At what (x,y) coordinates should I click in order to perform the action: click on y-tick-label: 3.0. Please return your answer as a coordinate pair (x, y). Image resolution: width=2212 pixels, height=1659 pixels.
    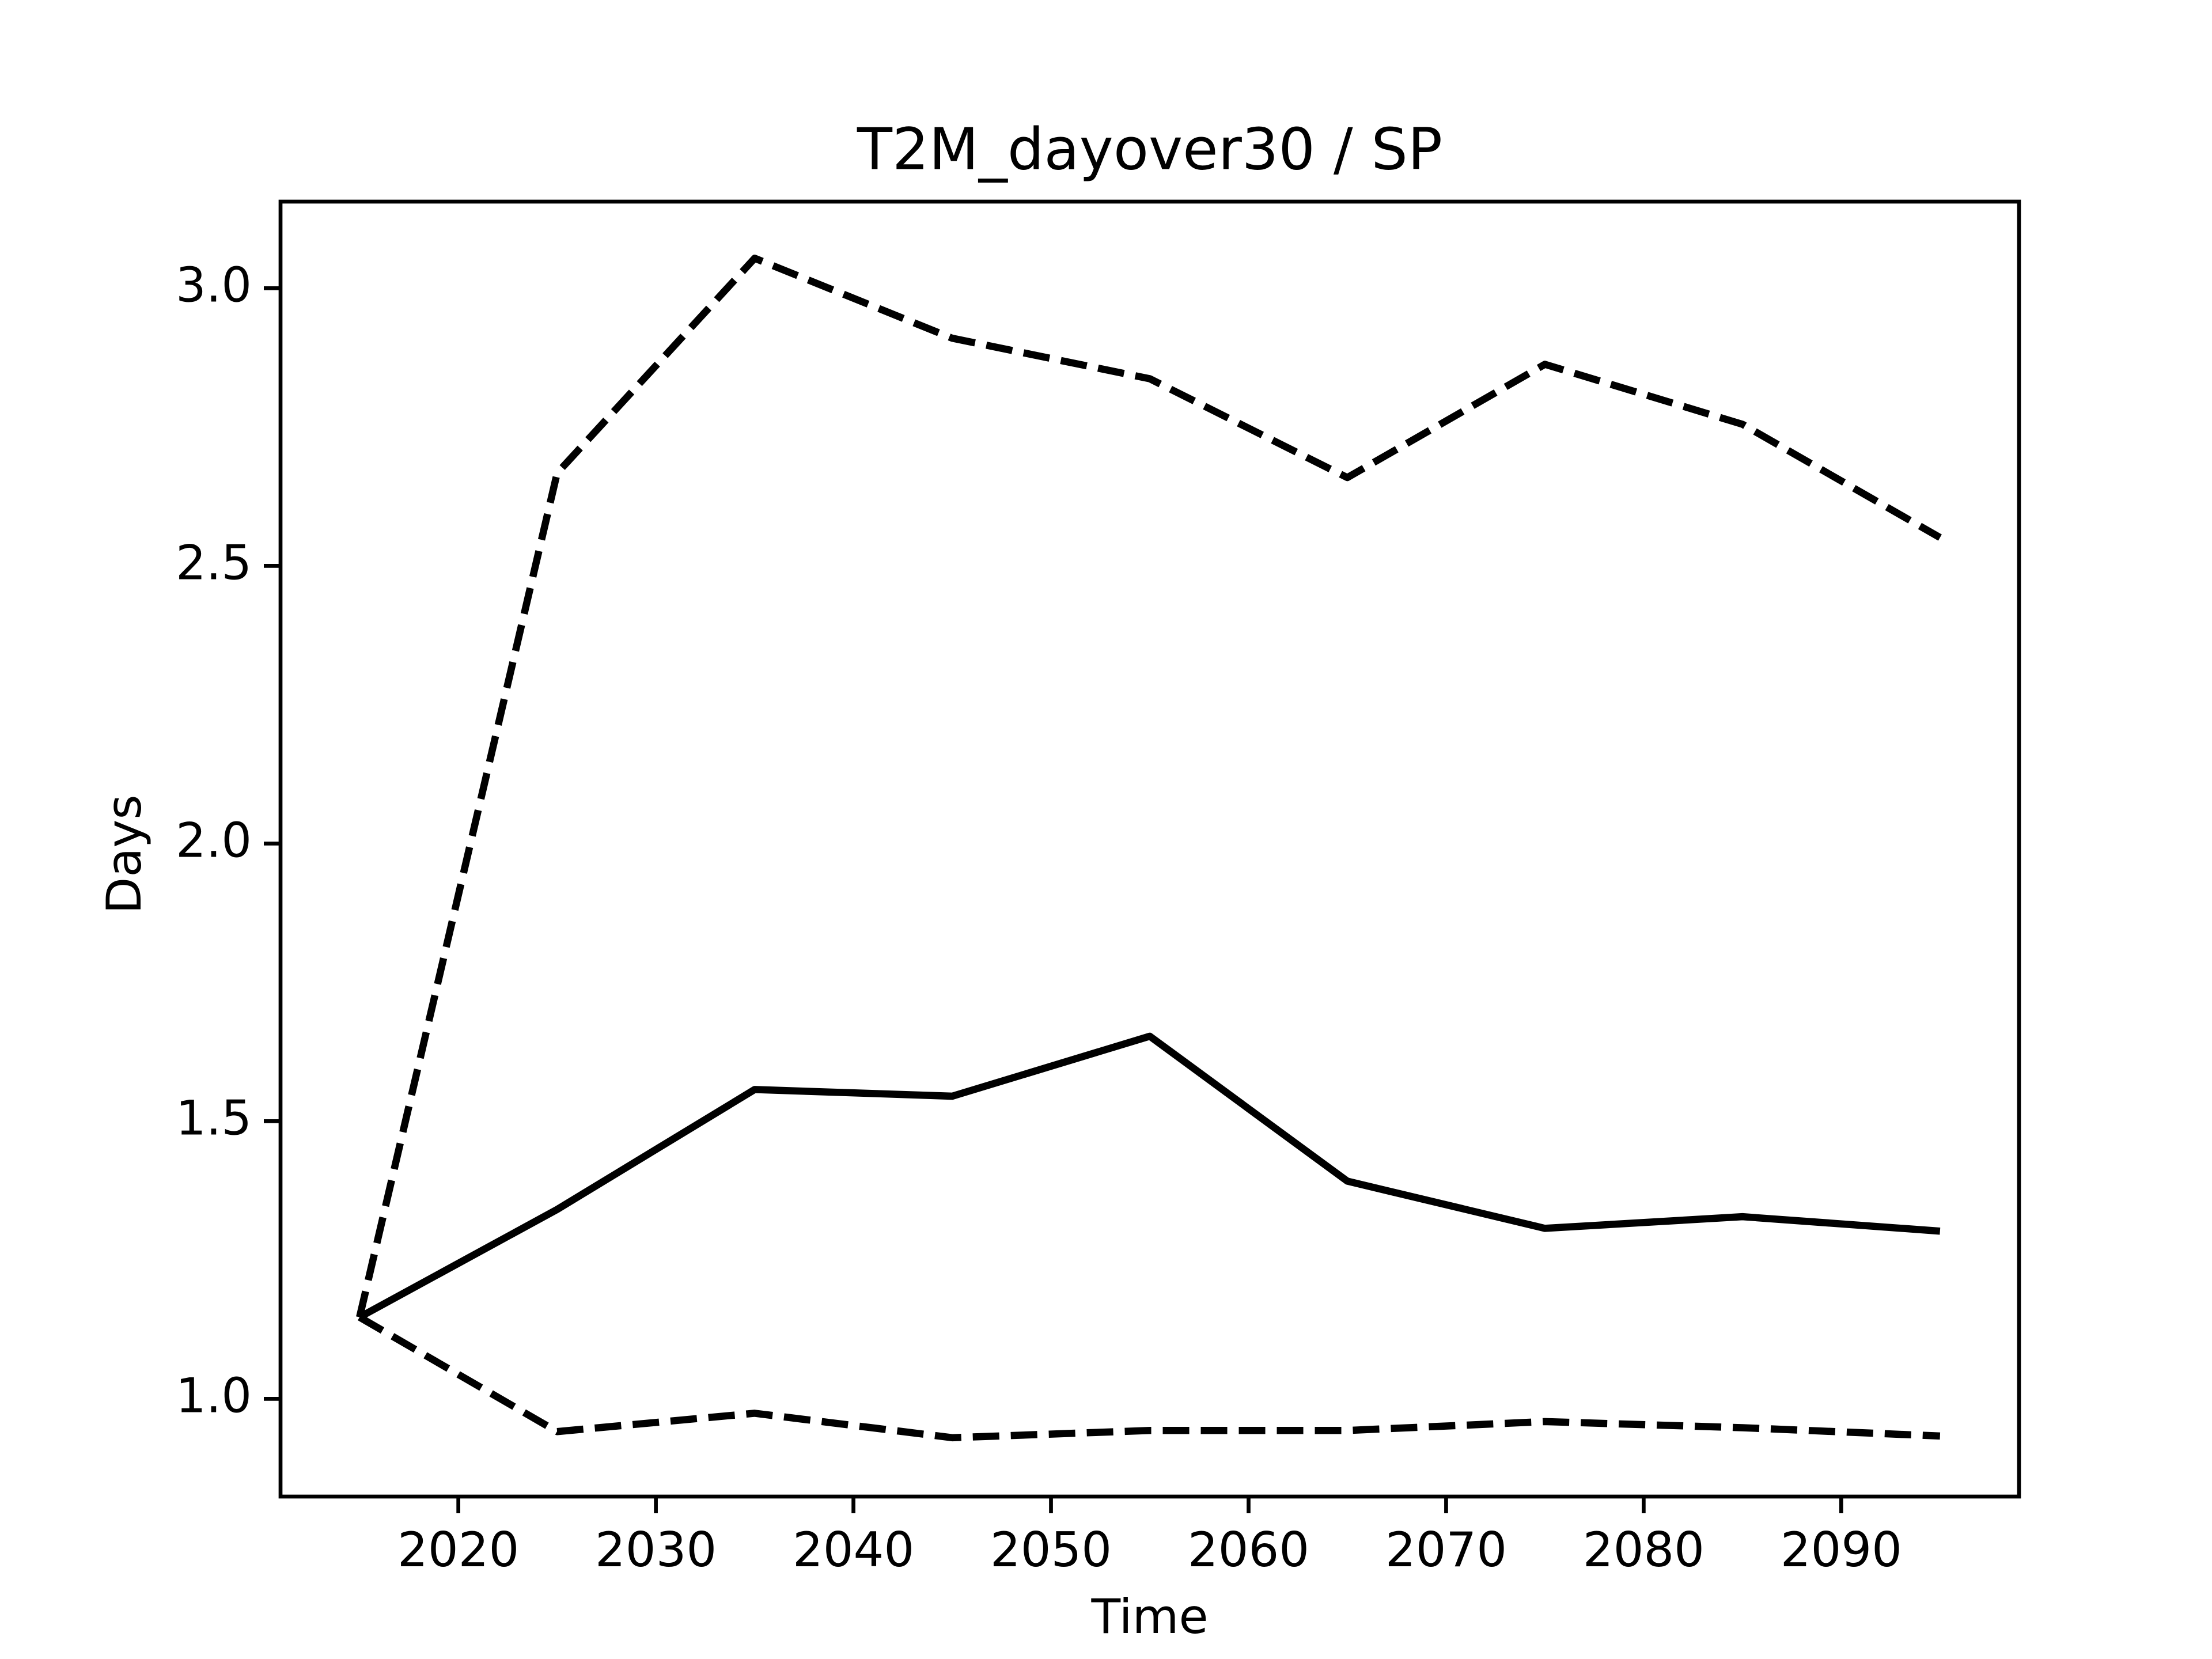
    Looking at the image, I should click on (214, 285).